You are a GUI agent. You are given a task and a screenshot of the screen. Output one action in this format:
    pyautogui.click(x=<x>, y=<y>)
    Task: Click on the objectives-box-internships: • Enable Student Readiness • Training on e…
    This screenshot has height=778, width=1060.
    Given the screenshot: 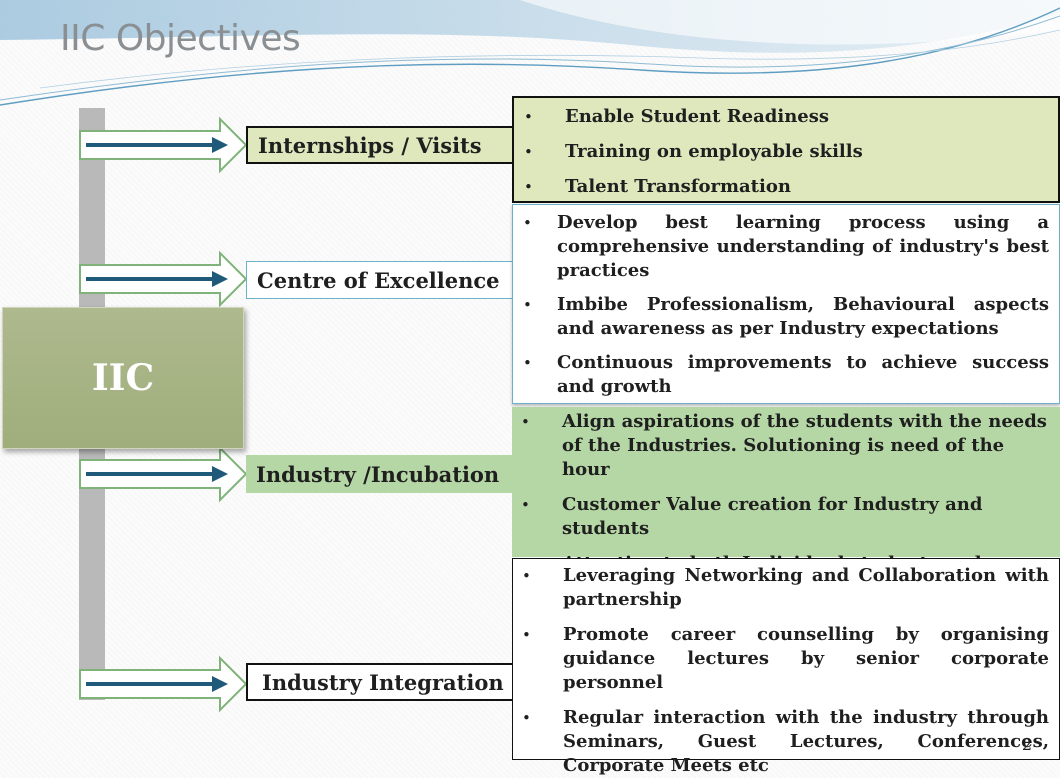 What is the action you would take?
    pyautogui.click(x=786, y=149)
    